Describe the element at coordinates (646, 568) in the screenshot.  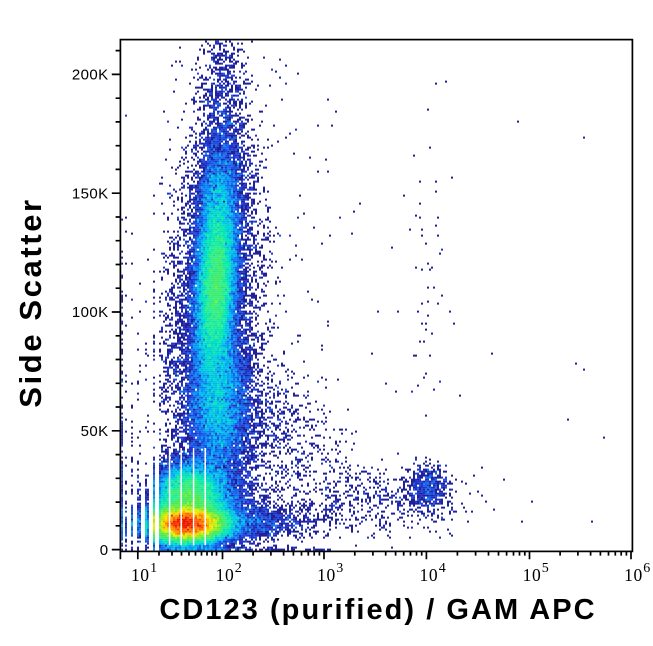
I see `svg-text: 6` at that location.